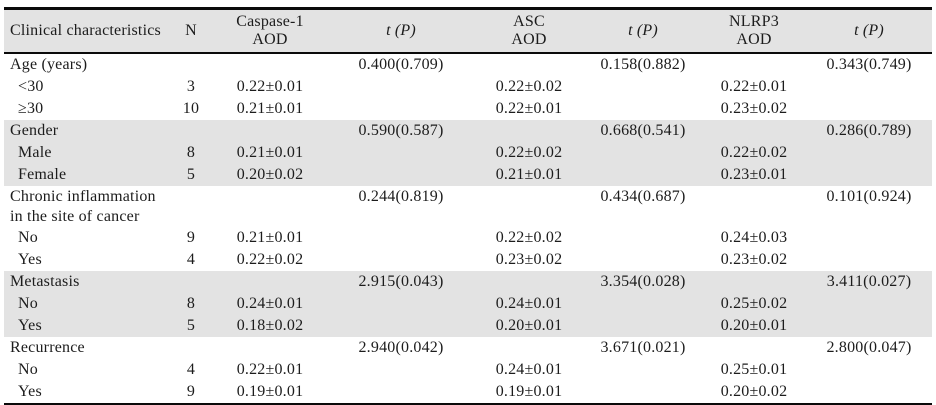  What do you see at coordinates (643, 347) in the screenshot?
I see `table-cell: 3.671(0.021)` at bounding box center [643, 347].